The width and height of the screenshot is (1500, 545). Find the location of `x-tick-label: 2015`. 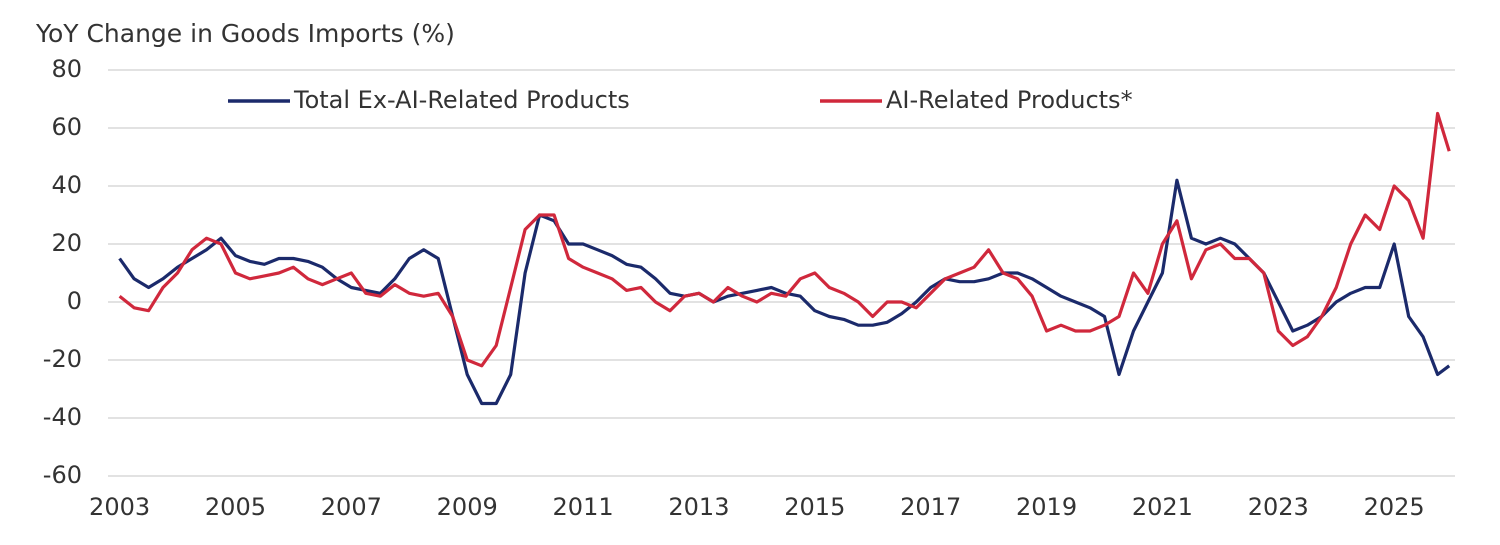

x-tick-label: 2015 is located at coordinates (814, 507).